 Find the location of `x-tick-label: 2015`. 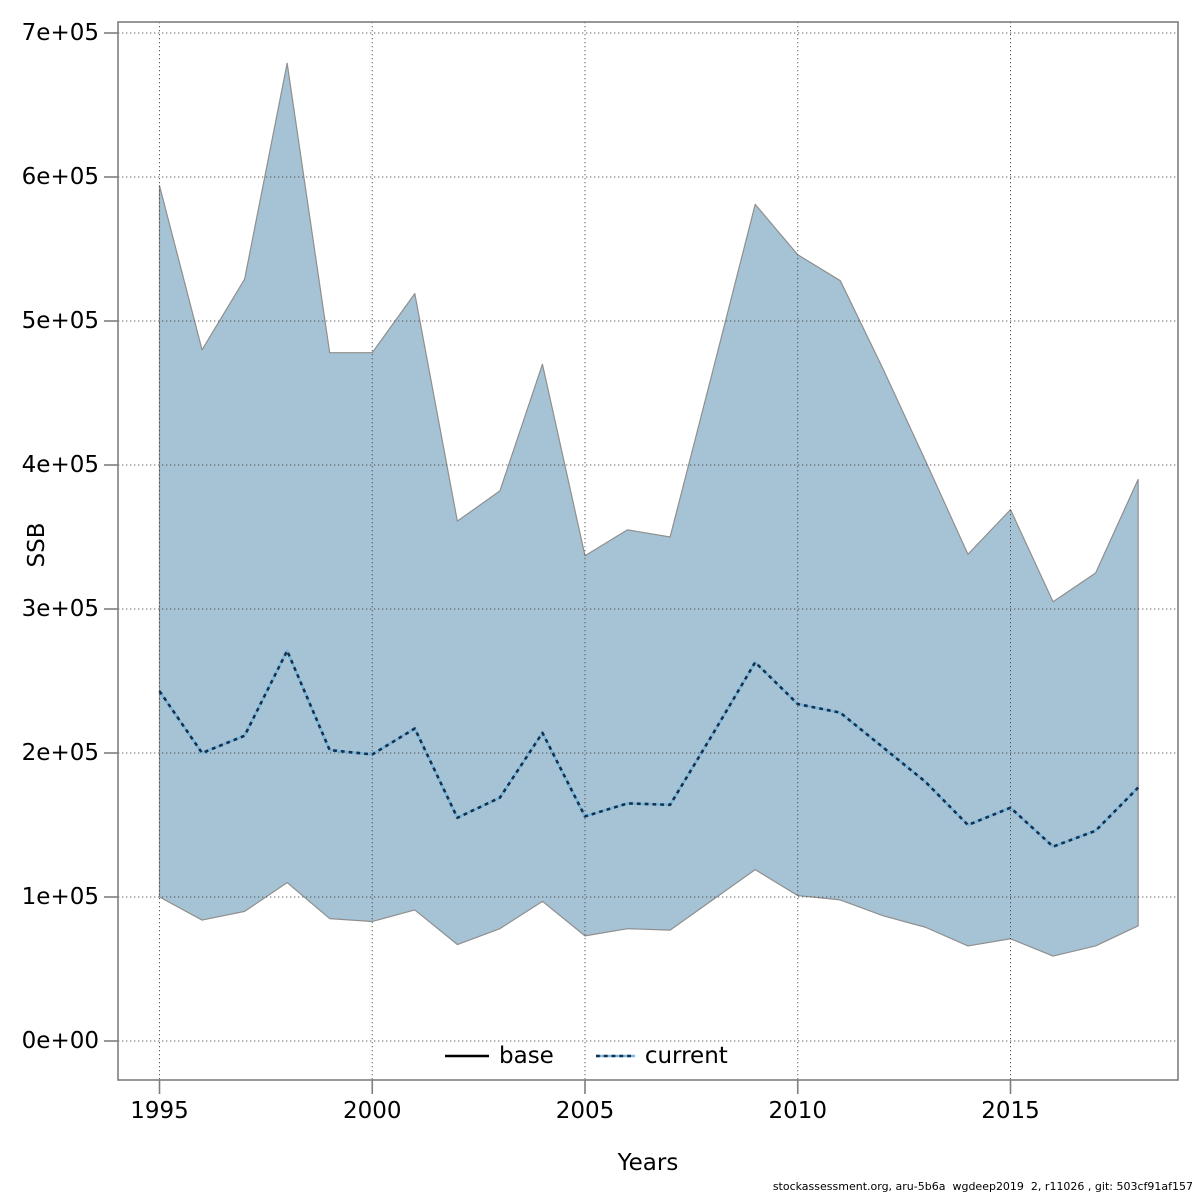

x-tick-label: 2015 is located at coordinates (1010, 1111).